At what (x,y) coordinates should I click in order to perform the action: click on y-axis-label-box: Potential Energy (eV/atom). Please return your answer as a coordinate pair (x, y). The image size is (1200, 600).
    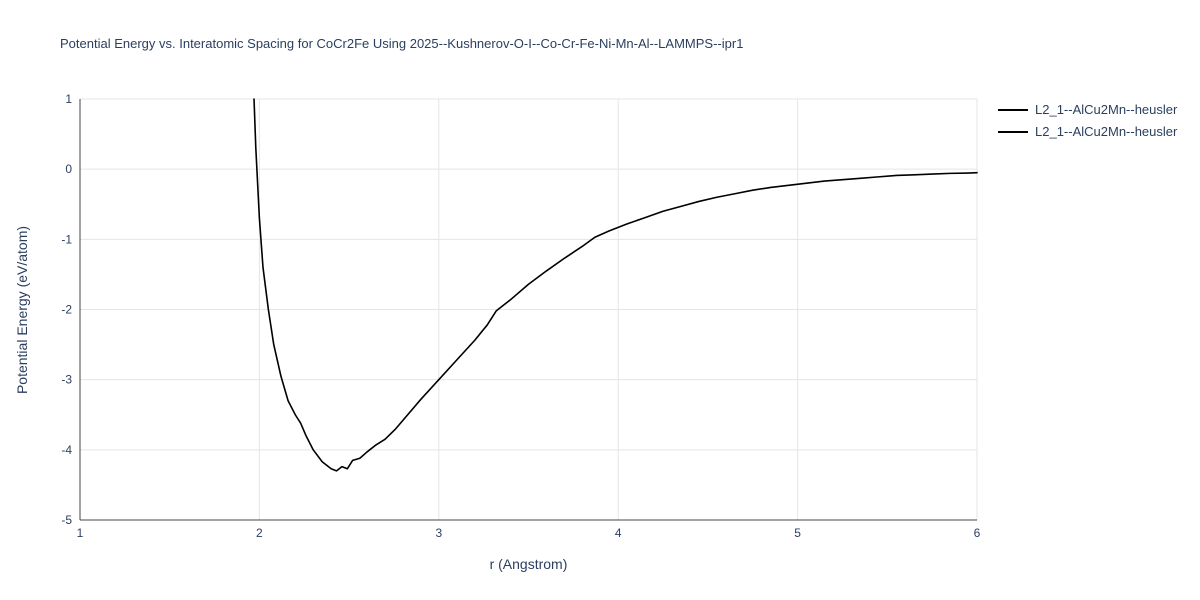
    Looking at the image, I should click on (22, 309).